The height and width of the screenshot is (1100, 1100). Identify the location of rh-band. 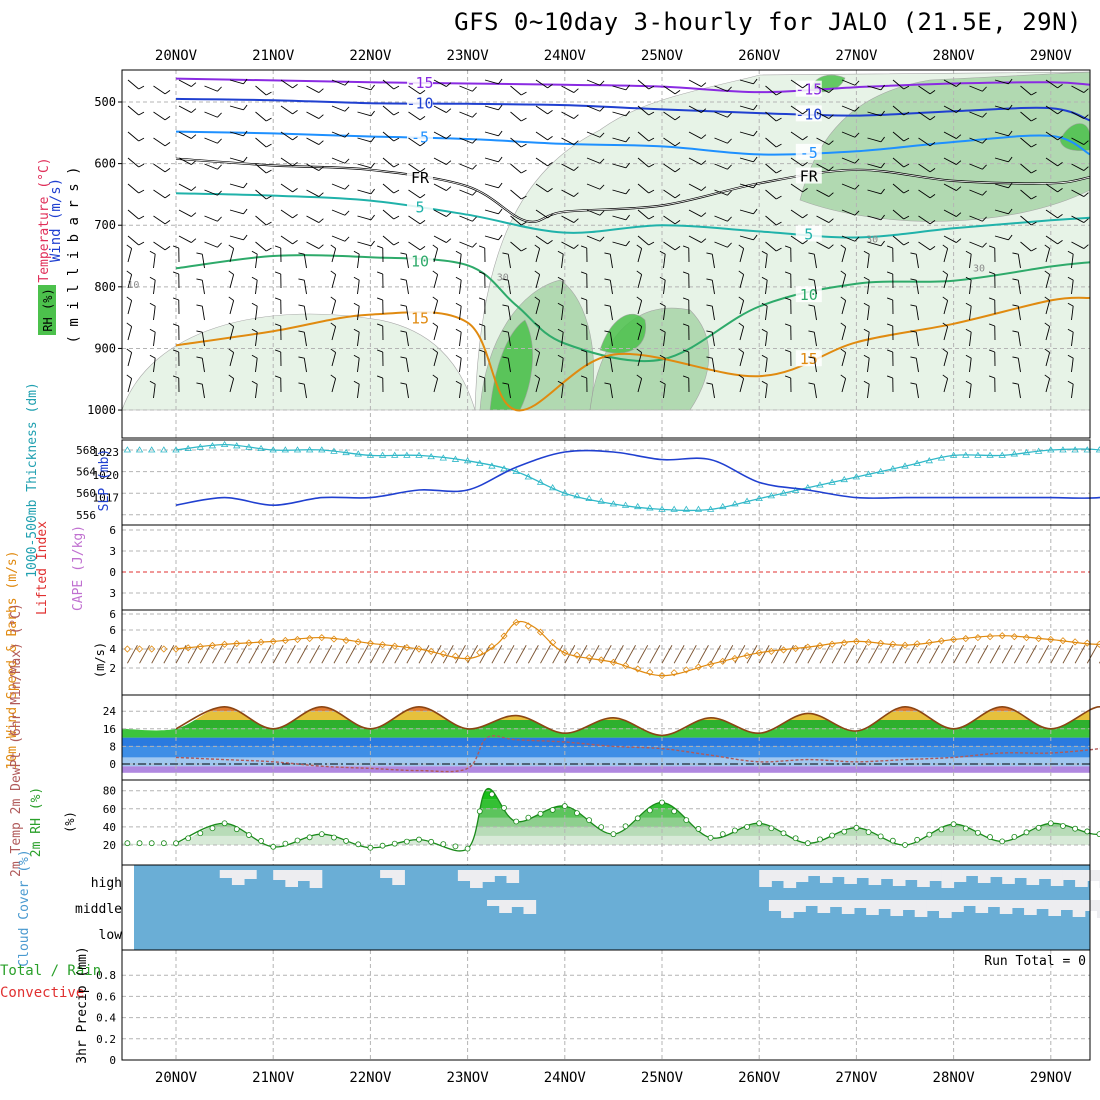
(606, 840).